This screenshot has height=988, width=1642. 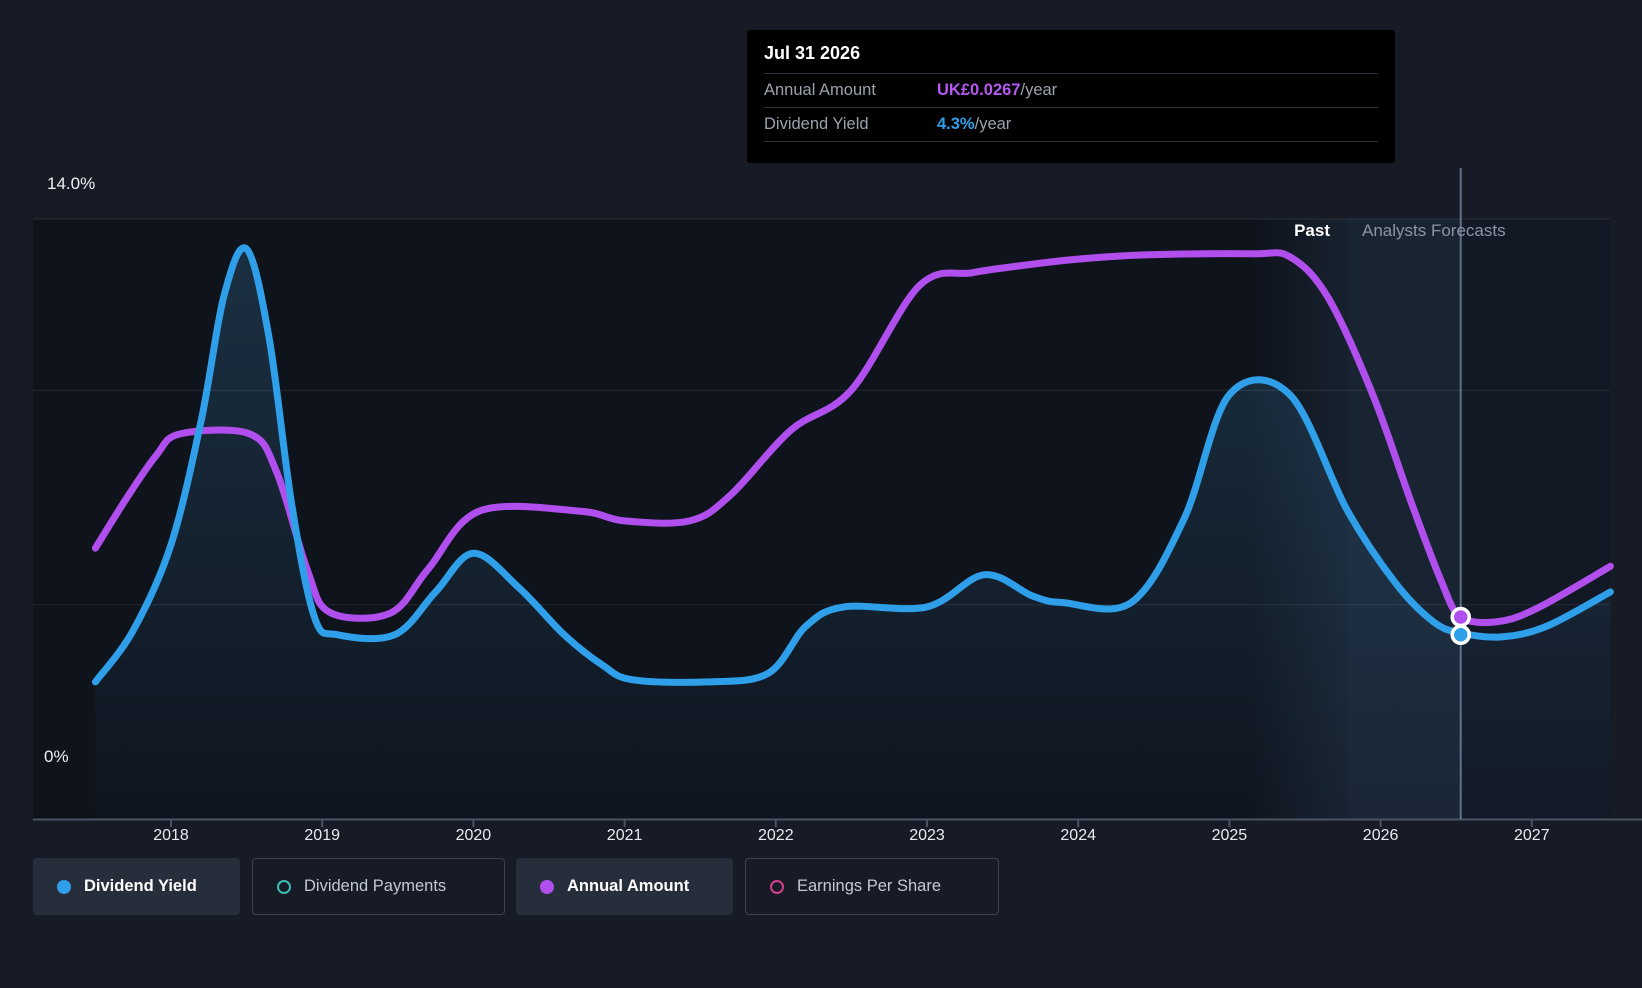 What do you see at coordinates (820, 90) in the screenshot?
I see `tooltip-annual-amount-label: Annual Amount` at bounding box center [820, 90].